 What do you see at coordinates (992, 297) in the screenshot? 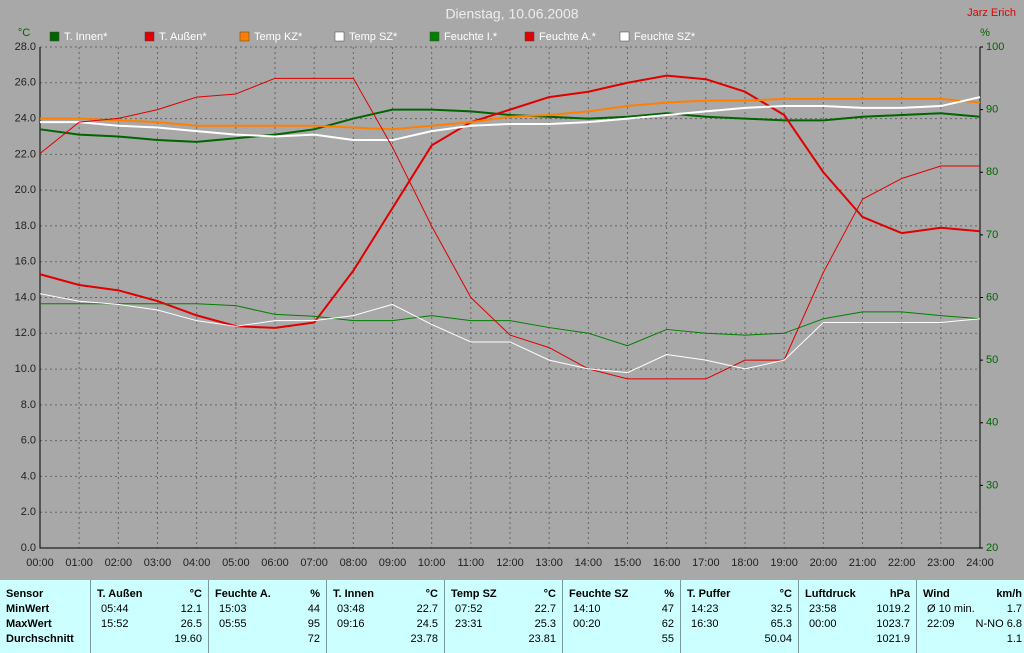
I see `y2-tick-label: 60` at bounding box center [992, 297].